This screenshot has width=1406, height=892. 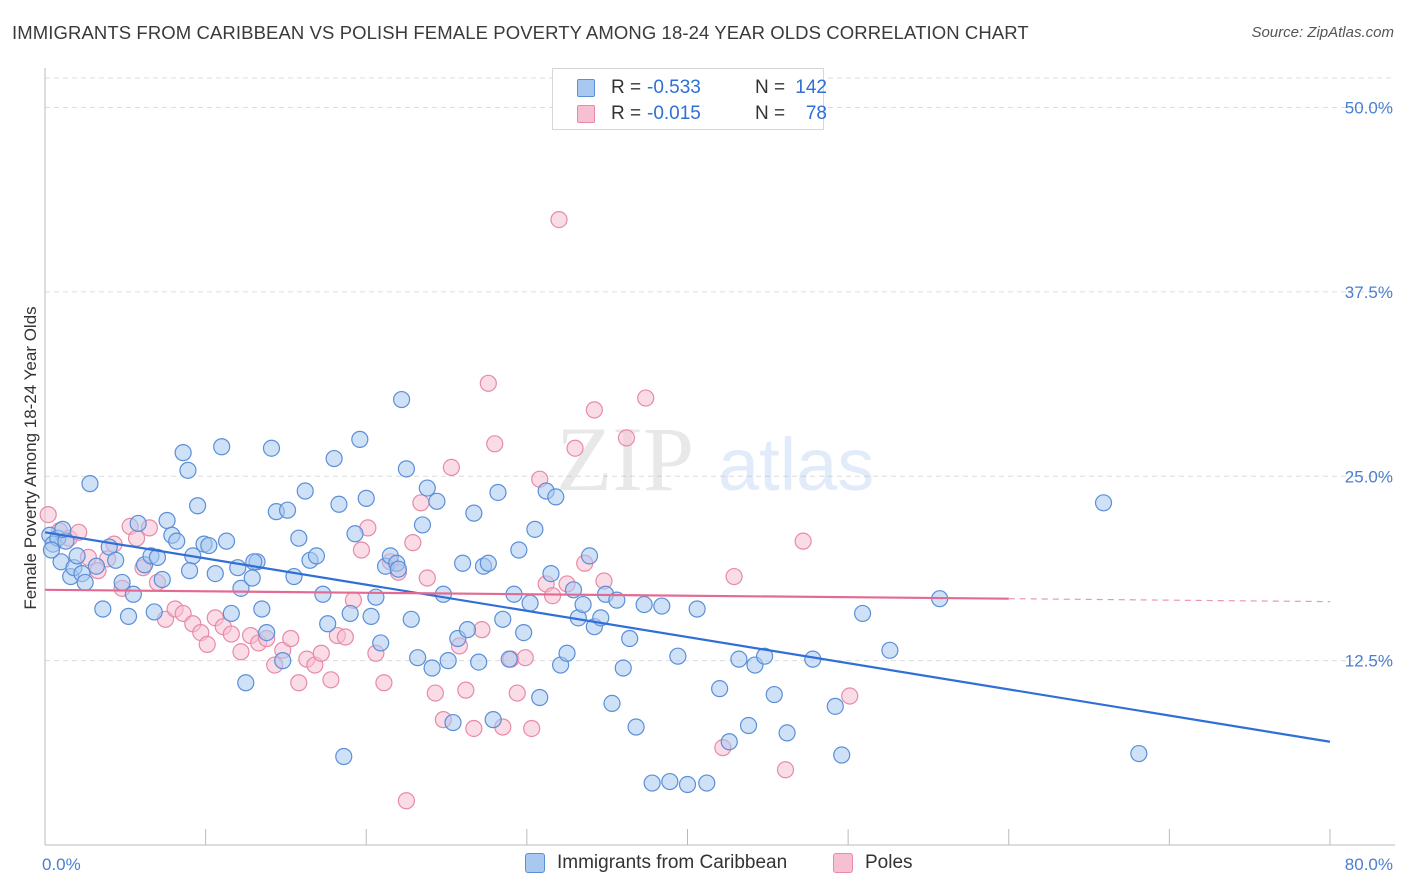 I want to click on bottom-legend-label-caribbean: Immigrants from Caribbean, so click(x=672, y=862).